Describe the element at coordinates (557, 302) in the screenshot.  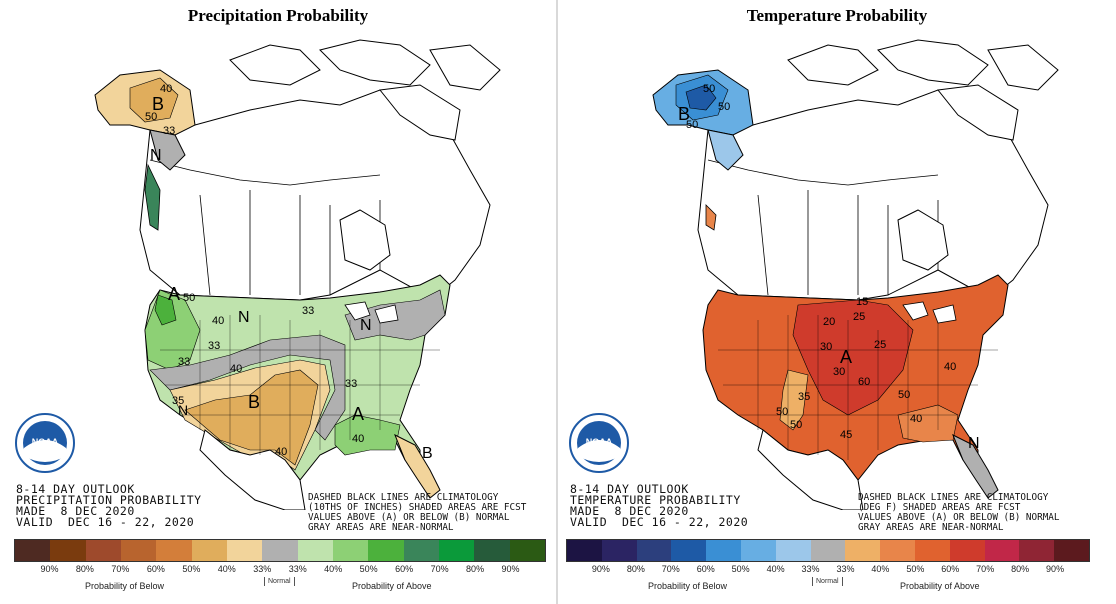
I see `panel-divider` at that location.